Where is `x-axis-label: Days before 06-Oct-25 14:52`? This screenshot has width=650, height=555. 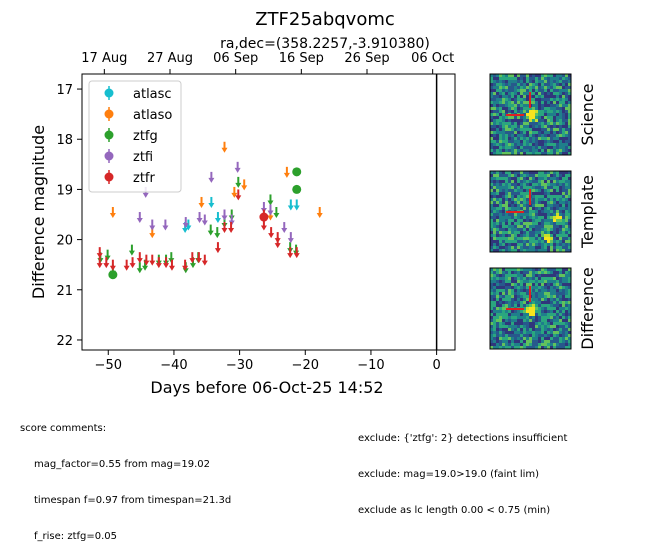
x-axis-label: Days before 06-Oct-25 14:52 is located at coordinates (266, 387).